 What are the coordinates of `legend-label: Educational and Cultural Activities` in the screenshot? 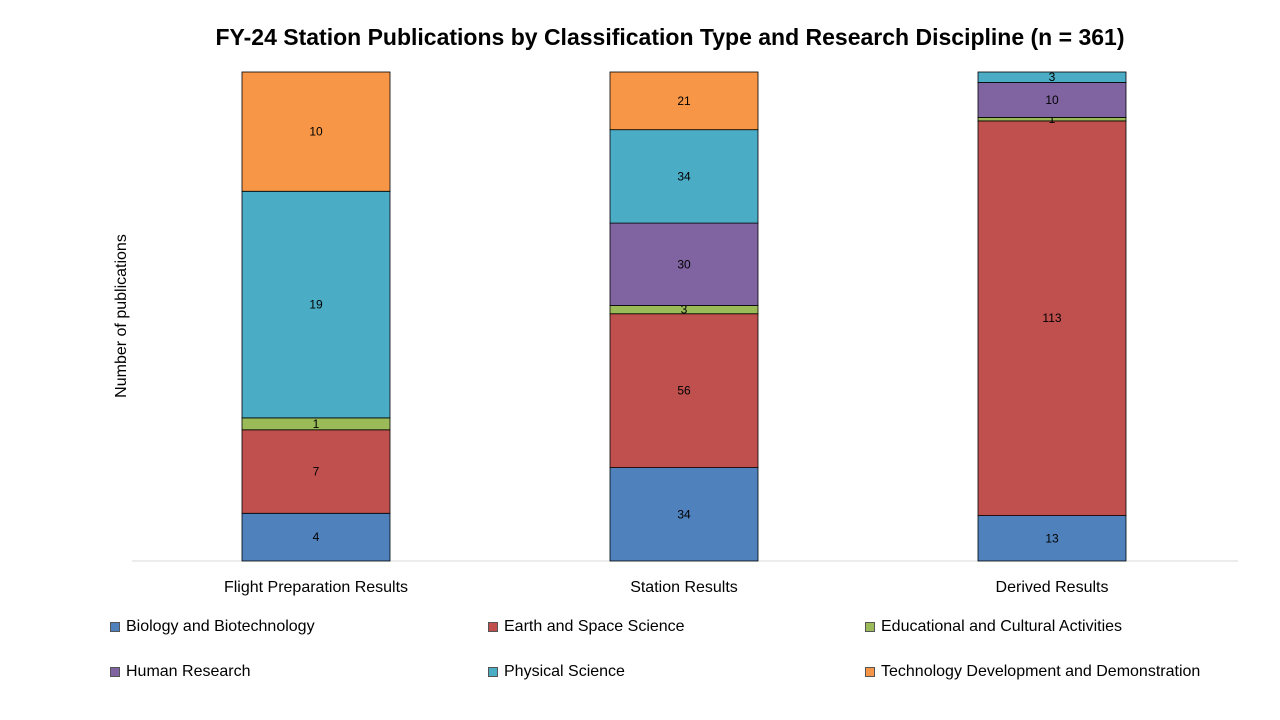 It's located at (1002, 626).